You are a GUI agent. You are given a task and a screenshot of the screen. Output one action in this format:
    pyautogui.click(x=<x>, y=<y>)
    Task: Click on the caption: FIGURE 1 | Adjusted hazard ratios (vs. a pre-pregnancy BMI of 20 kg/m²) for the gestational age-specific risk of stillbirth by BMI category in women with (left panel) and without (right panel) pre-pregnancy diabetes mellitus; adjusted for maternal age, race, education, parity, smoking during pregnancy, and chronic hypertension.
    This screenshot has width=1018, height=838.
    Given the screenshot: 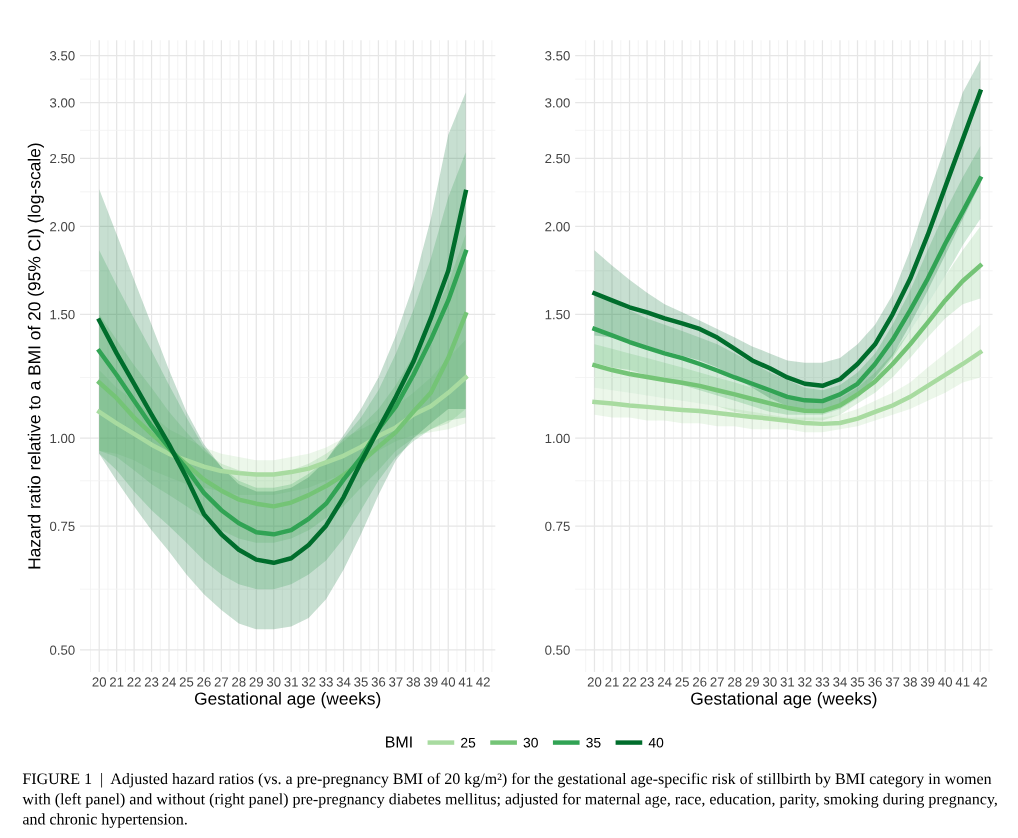 What is the action you would take?
    pyautogui.click(x=509, y=800)
    